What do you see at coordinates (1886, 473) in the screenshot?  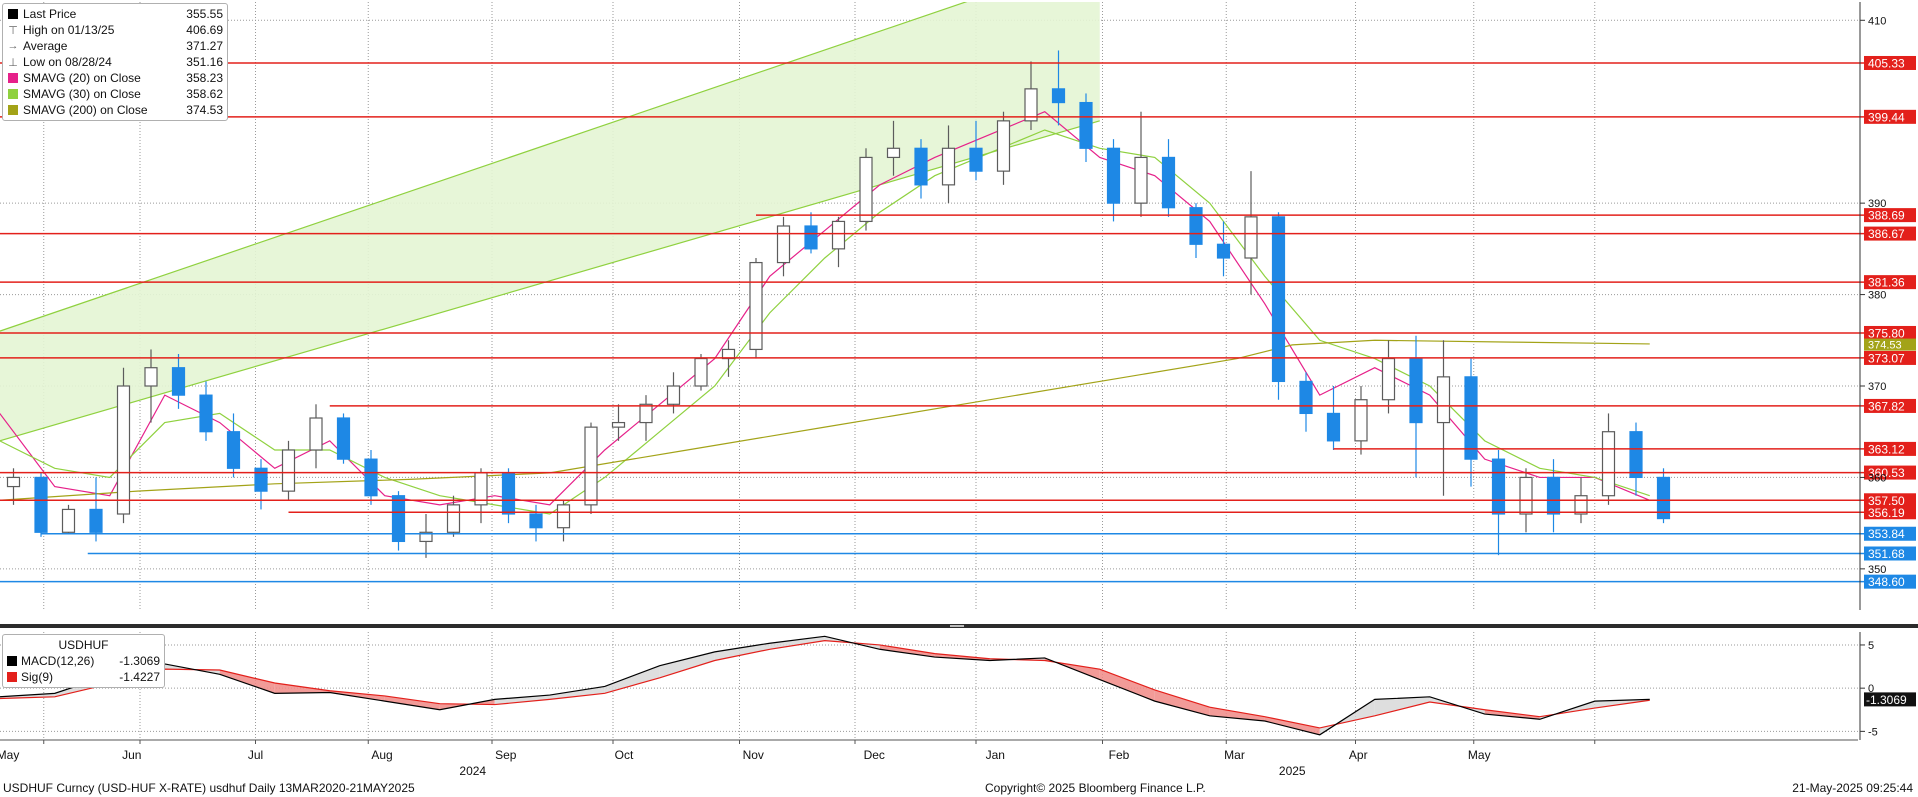 I see `level-tag-label: 360.53` at bounding box center [1886, 473].